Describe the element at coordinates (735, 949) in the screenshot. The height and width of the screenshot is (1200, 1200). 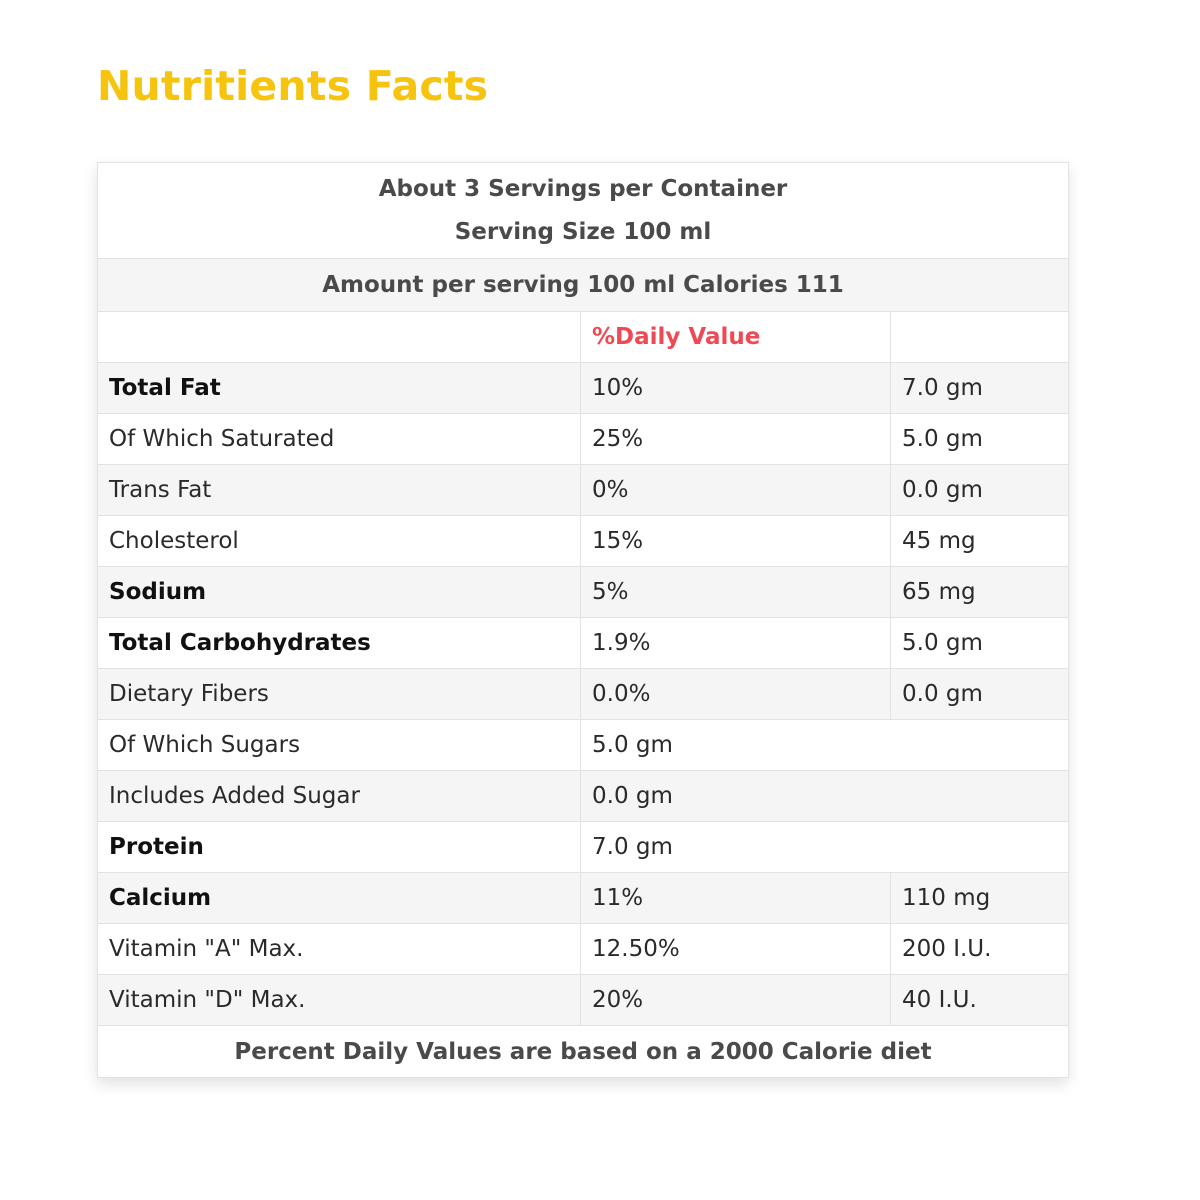
I see `daily-value: 12.50%` at that location.